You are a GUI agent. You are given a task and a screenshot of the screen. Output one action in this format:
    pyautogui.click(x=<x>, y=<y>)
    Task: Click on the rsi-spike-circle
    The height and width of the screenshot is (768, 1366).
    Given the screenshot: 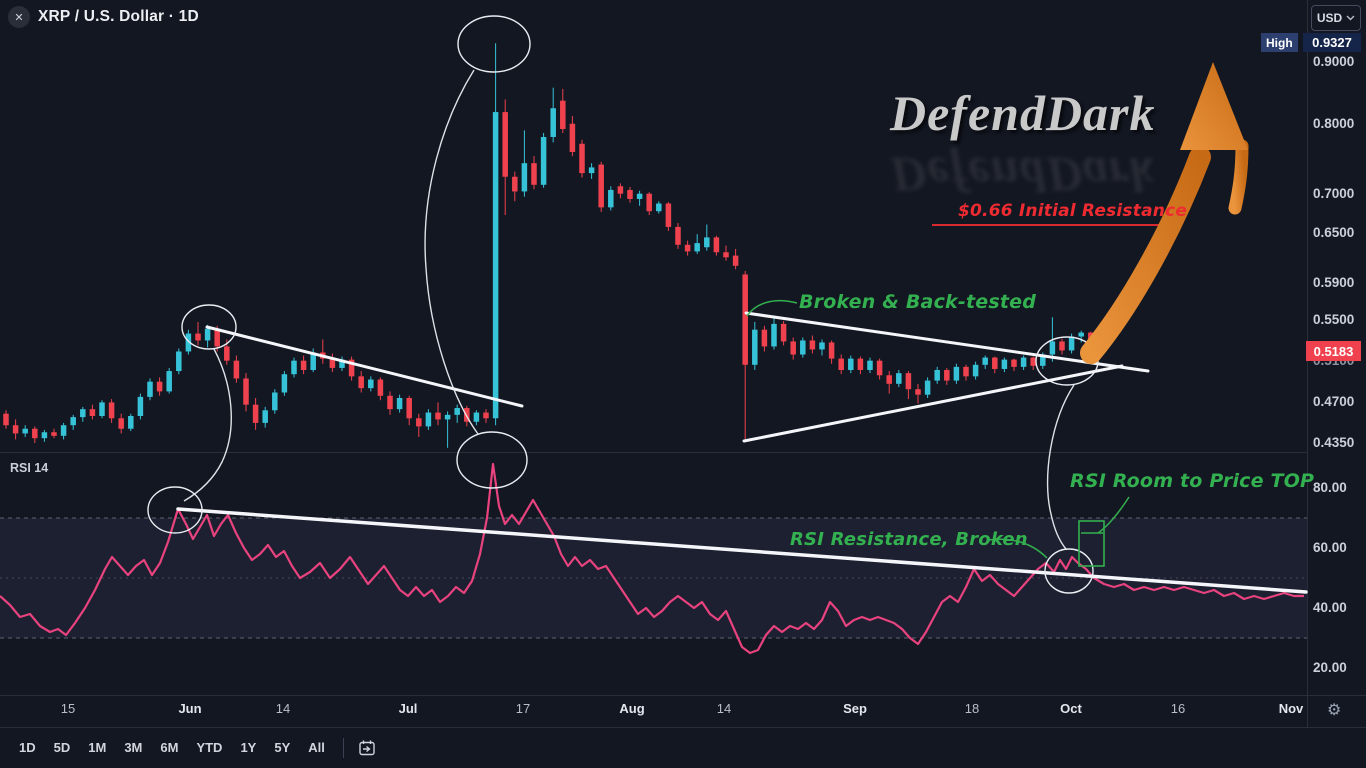 What is the action you would take?
    pyautogui.click(x=492, y=460)
    